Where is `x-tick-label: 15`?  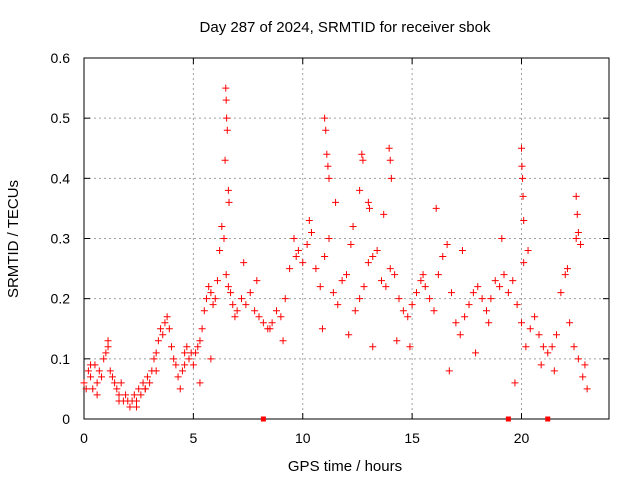
x-tick-label: 15 is located at coordinates (412, 438).